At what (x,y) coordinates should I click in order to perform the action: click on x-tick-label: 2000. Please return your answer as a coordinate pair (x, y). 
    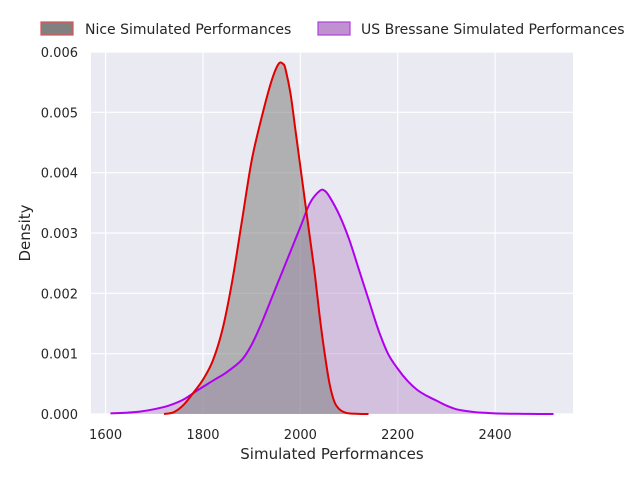
    Looking at the image, I should click on (300, 435).